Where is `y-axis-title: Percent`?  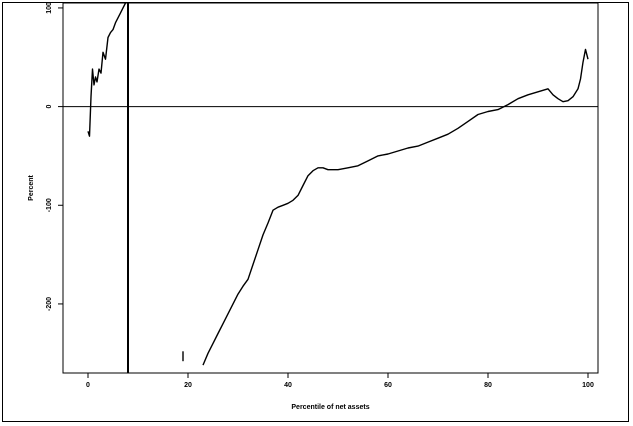 y-axis-title: Percent is located at coordinates (31, 187).